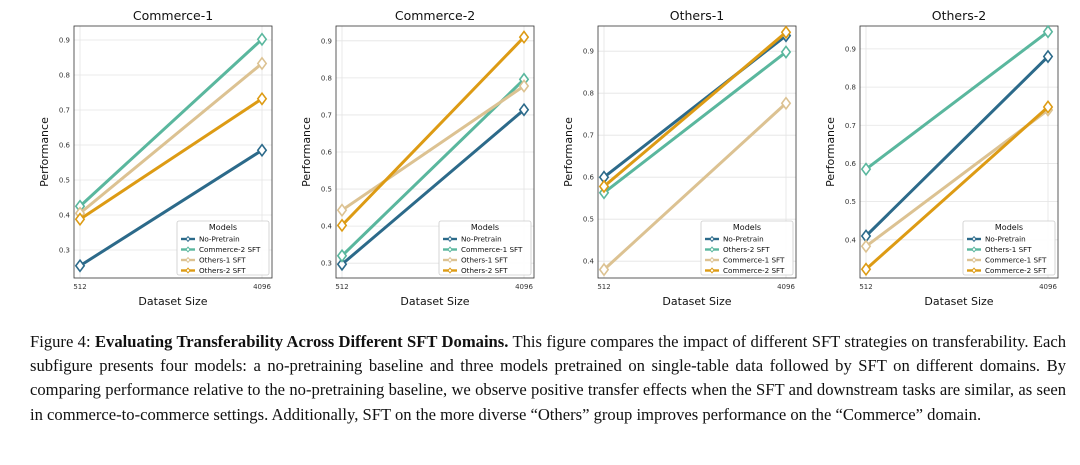  What do you see at coordinates (959, 15) in the screenshot?
I see `chart-title: Others-2` at bounding box center [959, 15].